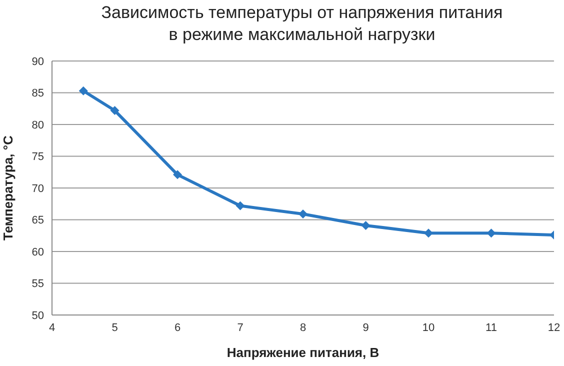  I want to click on x-tick-label: 9, so click(365, 328).